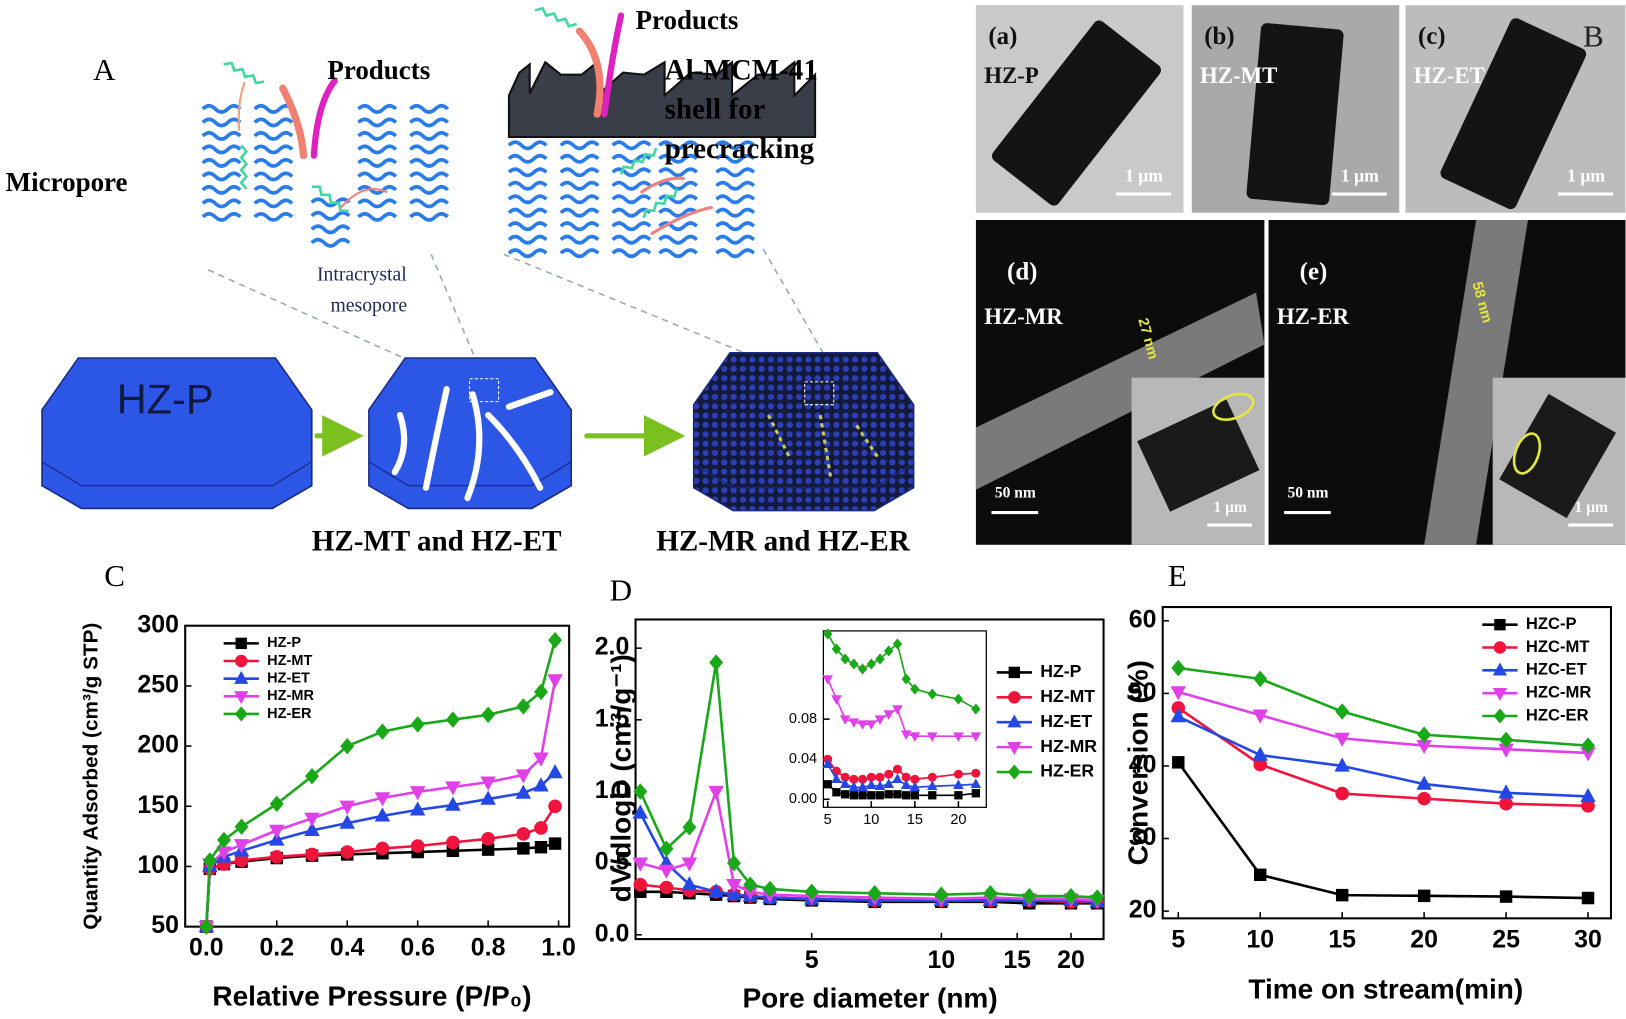 Image resolution: width=1626 pixels, height=1019 pixels. Describe the element at coordinates (244, 73) in the screenshot. I see `molecule` at that location.